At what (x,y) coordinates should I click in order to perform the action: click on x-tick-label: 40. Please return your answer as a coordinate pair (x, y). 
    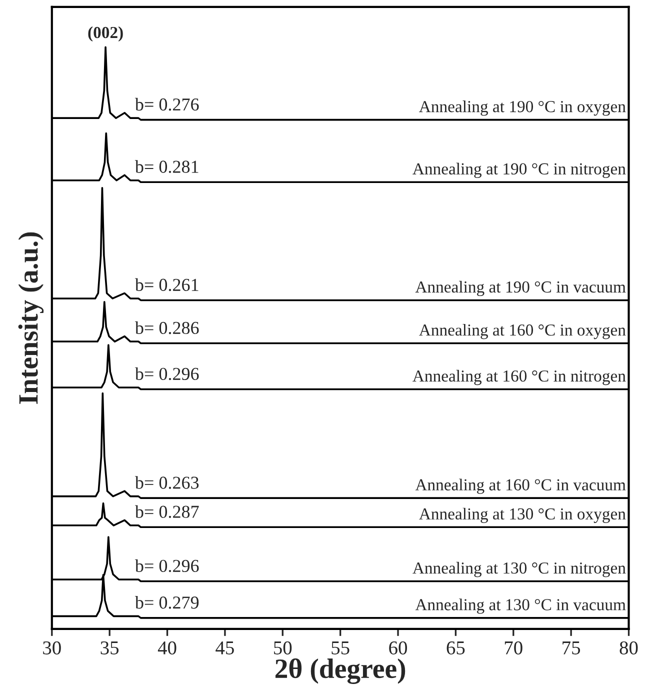
    Looking at the image, I should click on (167, 647).